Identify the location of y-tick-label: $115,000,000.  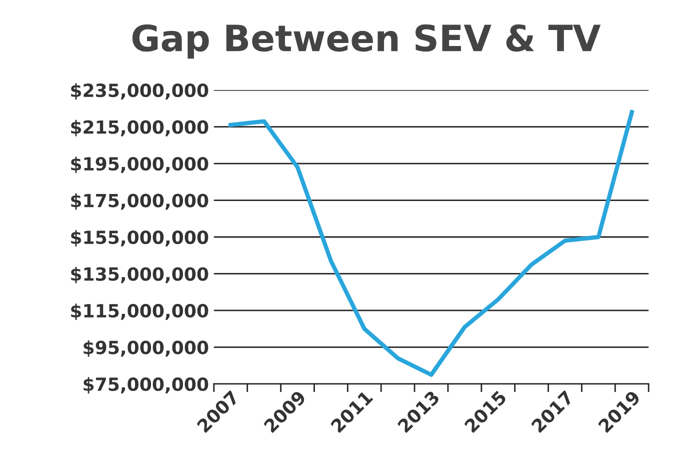
(139, 312).